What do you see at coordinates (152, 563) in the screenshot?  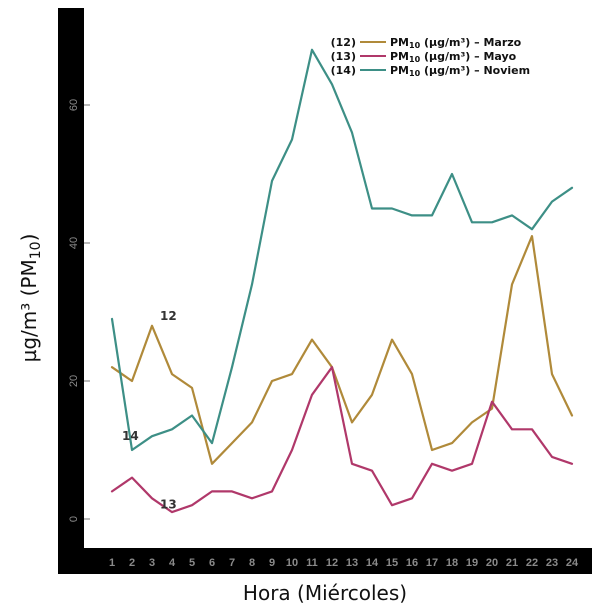 I see `x-tick-label: 3` at bounding box center [152, 563].